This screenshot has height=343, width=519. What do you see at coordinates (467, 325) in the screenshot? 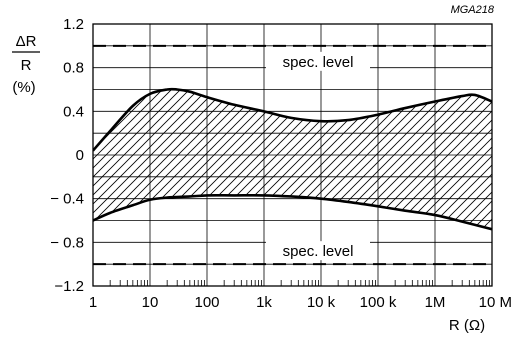
I see `x-axis-title: R (Ω)` at bounding box center [467, 325].